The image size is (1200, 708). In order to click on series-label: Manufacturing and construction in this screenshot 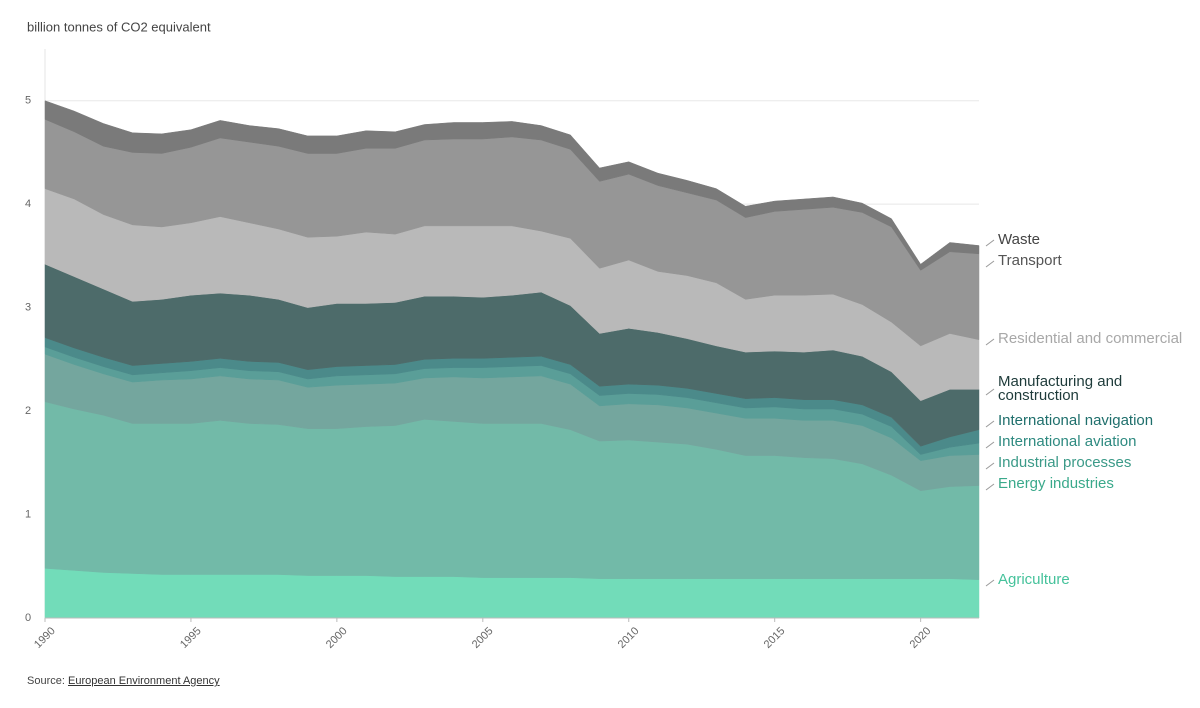, I will do `click(1060, 388)`.